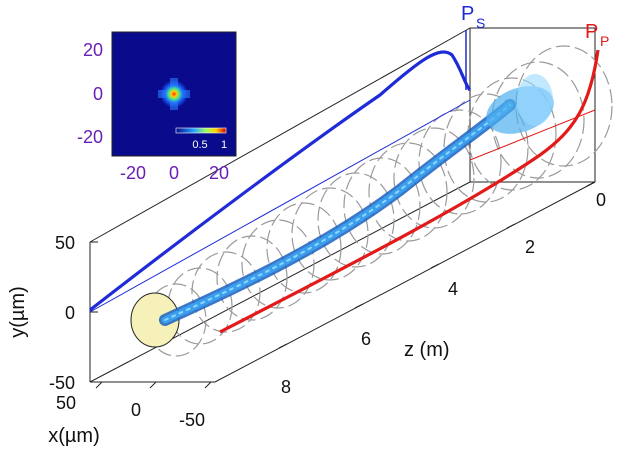  Describe the element at coordinates (366, 339) in the screenshot. I see `z-tick-6: 6` at that location.